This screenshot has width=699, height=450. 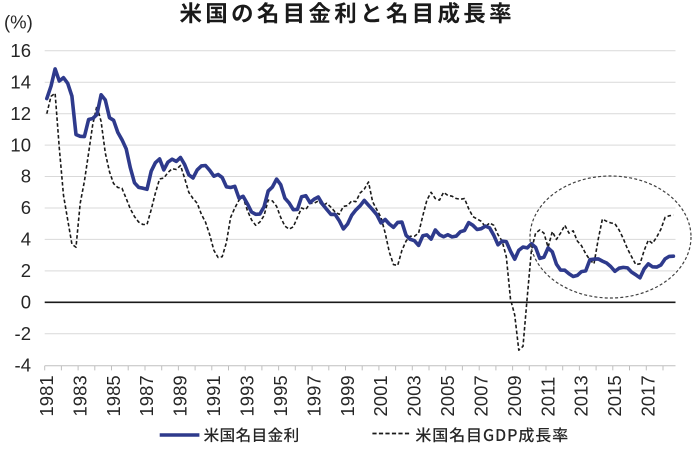 I want to click on svg-text: 1983, so click(x=79, y=395).